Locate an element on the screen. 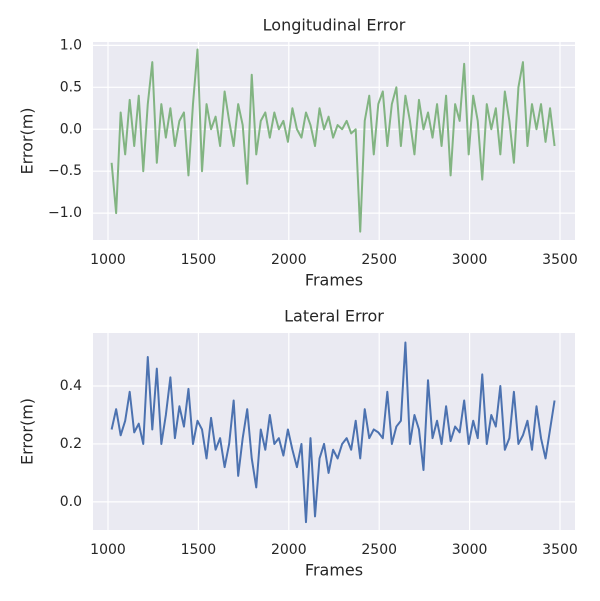 The image size is (600, 601). chart-title: Lateral Error is located at coordinates (334, 316).